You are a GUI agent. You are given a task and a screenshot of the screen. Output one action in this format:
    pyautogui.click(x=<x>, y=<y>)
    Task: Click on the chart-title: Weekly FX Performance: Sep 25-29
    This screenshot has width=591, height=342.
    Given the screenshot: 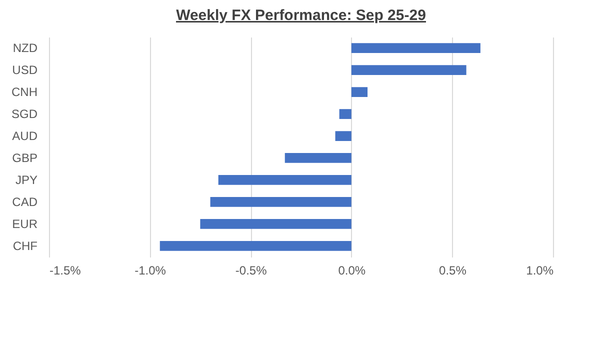 What is the action you would take?
    pyautogui.click(x=301, y=15)
    